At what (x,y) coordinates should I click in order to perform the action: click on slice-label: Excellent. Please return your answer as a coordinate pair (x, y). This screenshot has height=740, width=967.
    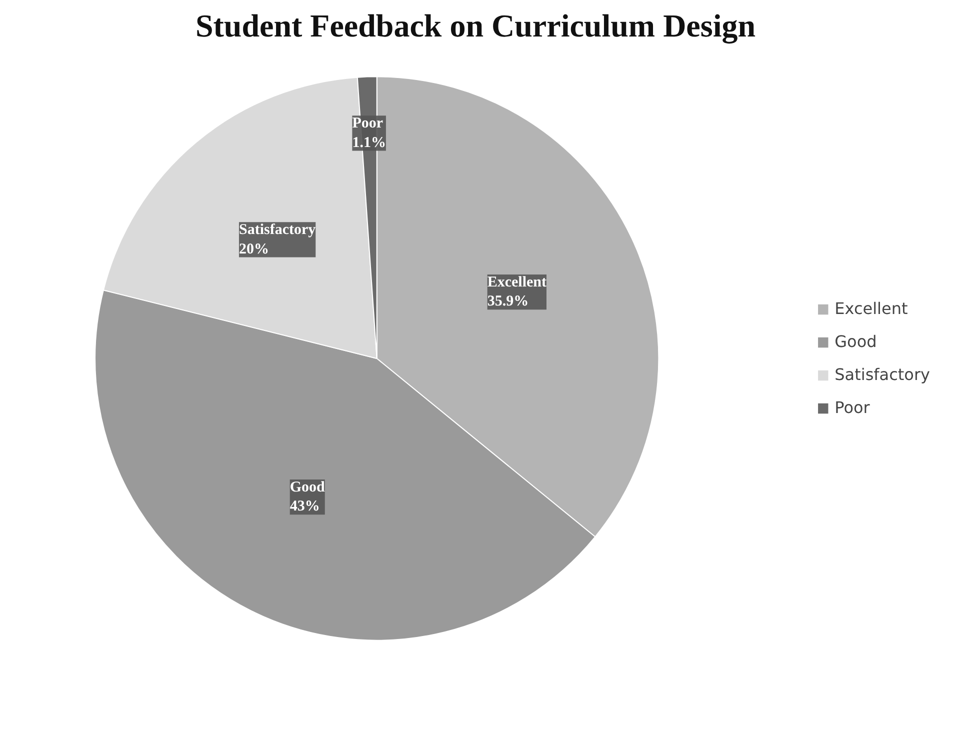
    Looking at the image, I should click on (516, 282).